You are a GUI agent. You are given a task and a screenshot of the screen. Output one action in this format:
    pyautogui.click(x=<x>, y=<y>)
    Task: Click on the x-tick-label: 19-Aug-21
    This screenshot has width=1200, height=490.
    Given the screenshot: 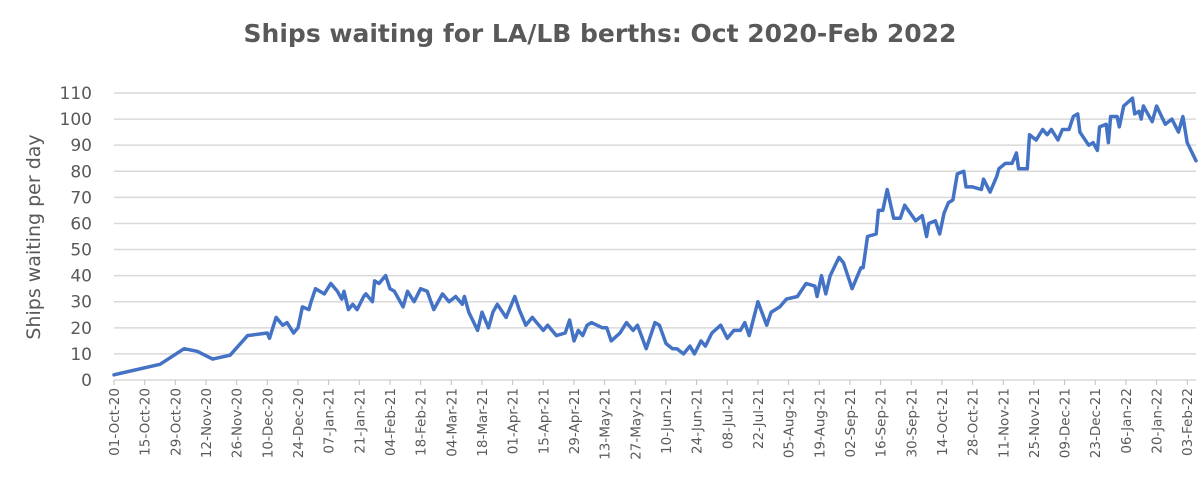 What is the action you would take?
    pyautogui.click(x=820, y=423)
    